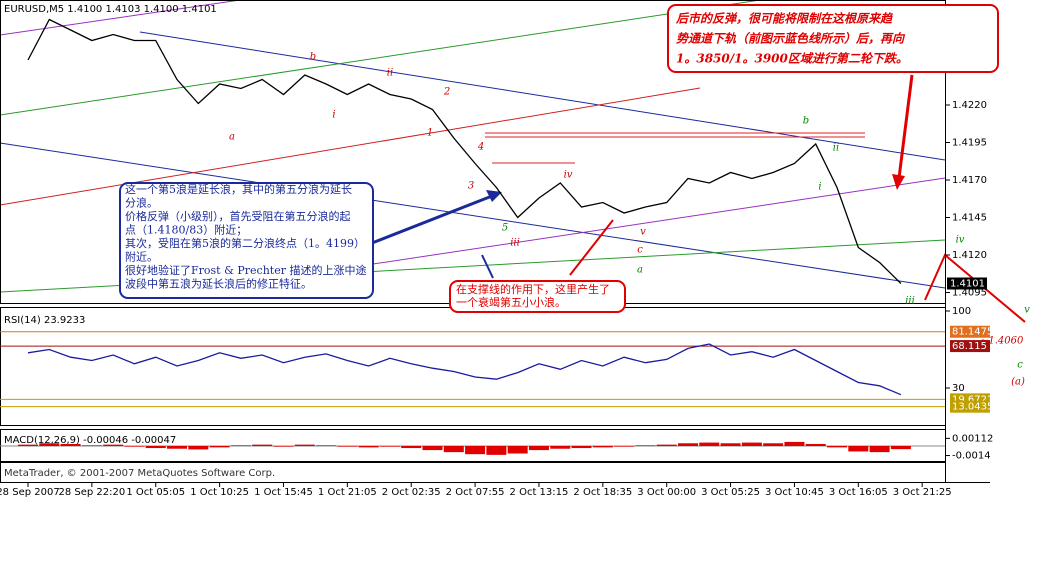 Image resolution: width=1039 pixels, height=567 pixels. I want to click on annotation-text: 后市的反弹，很可能将限制在这根原来趋, so click(784, 19).